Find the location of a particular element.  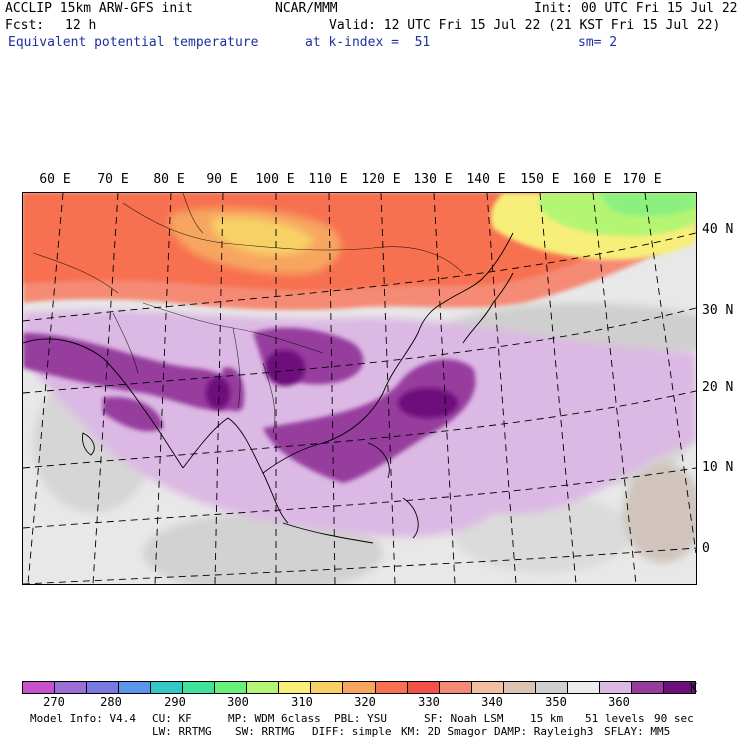

footer-sw: SW: RRTMG is located at coordinates (265, 731).